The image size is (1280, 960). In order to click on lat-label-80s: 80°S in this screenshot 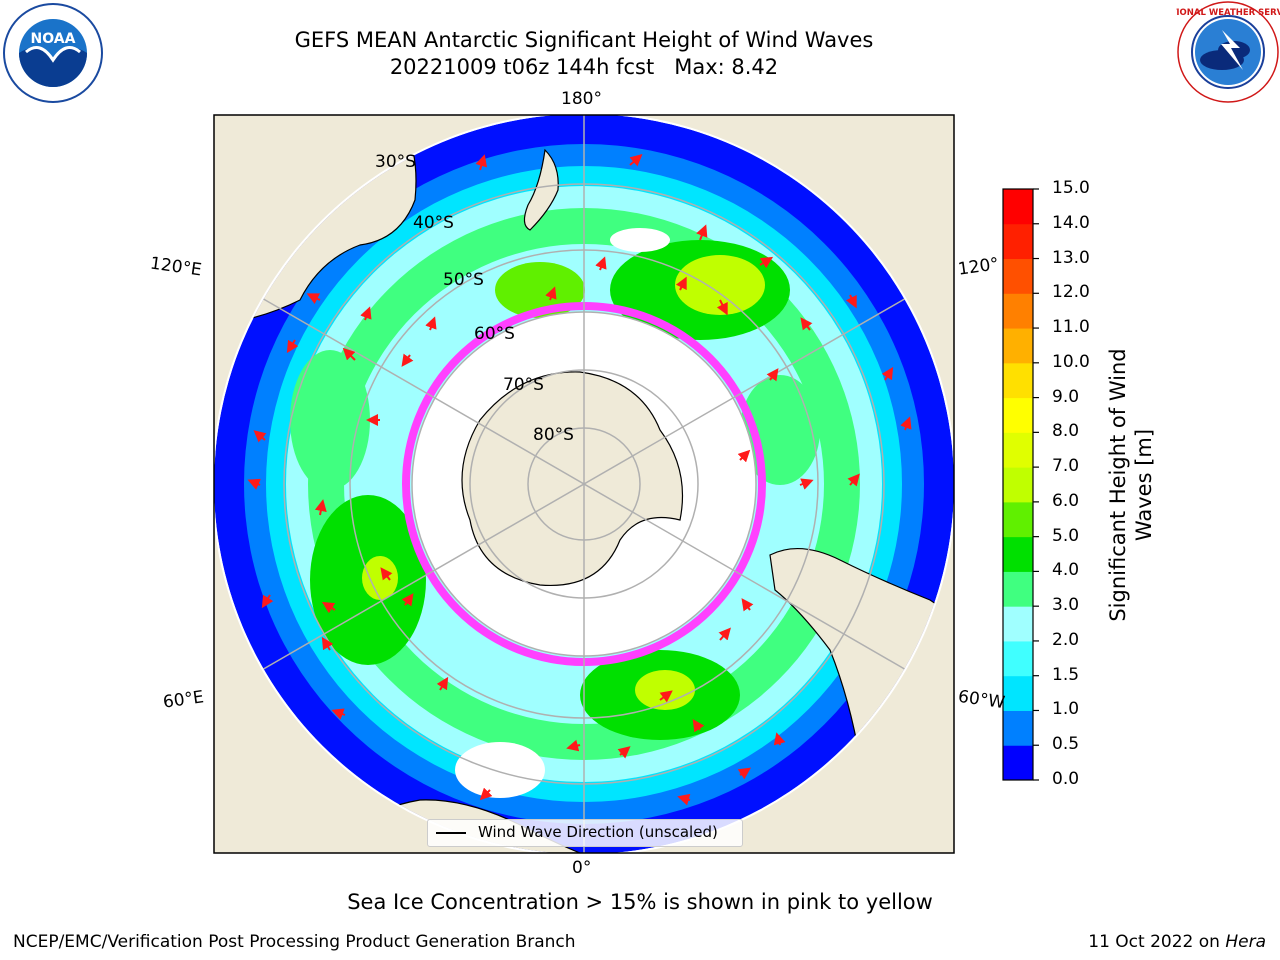, I will do `click(553, 435)`.